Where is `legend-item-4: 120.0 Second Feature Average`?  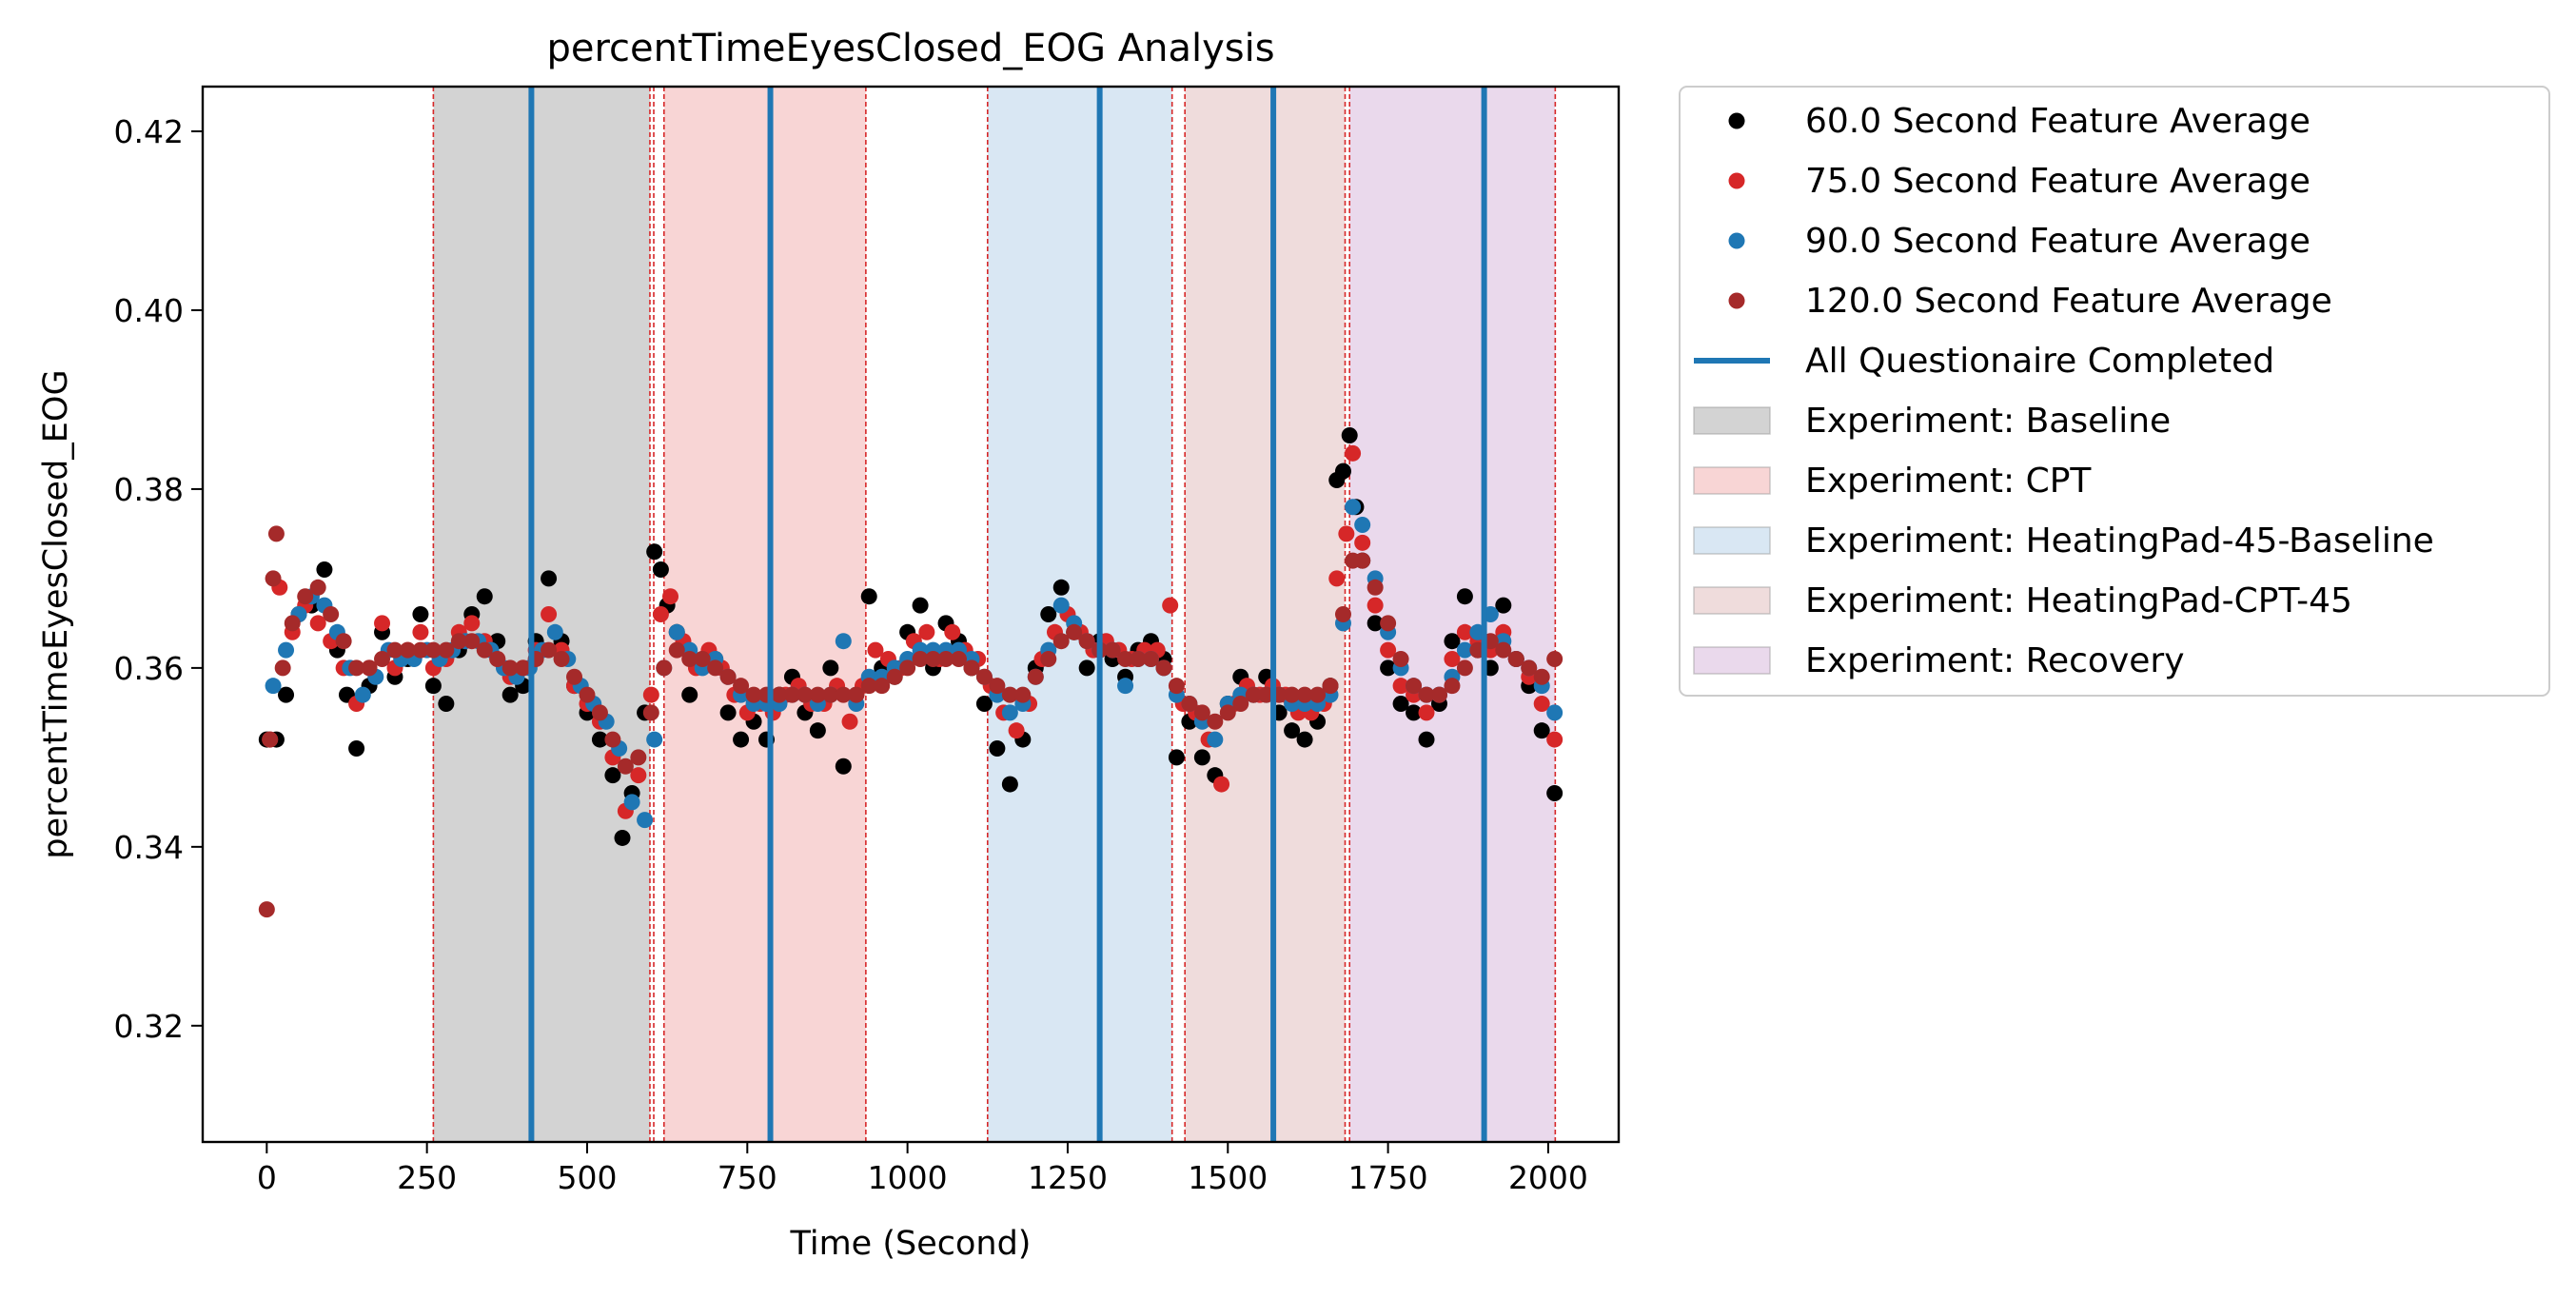 legend-item-4: 120.0 Second Feature Average is located at coordinates (2030, 301).